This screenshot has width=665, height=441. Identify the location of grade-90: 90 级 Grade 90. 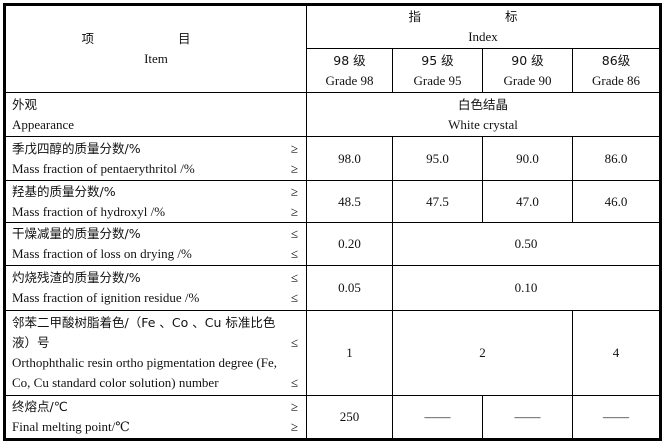
(527, 70).